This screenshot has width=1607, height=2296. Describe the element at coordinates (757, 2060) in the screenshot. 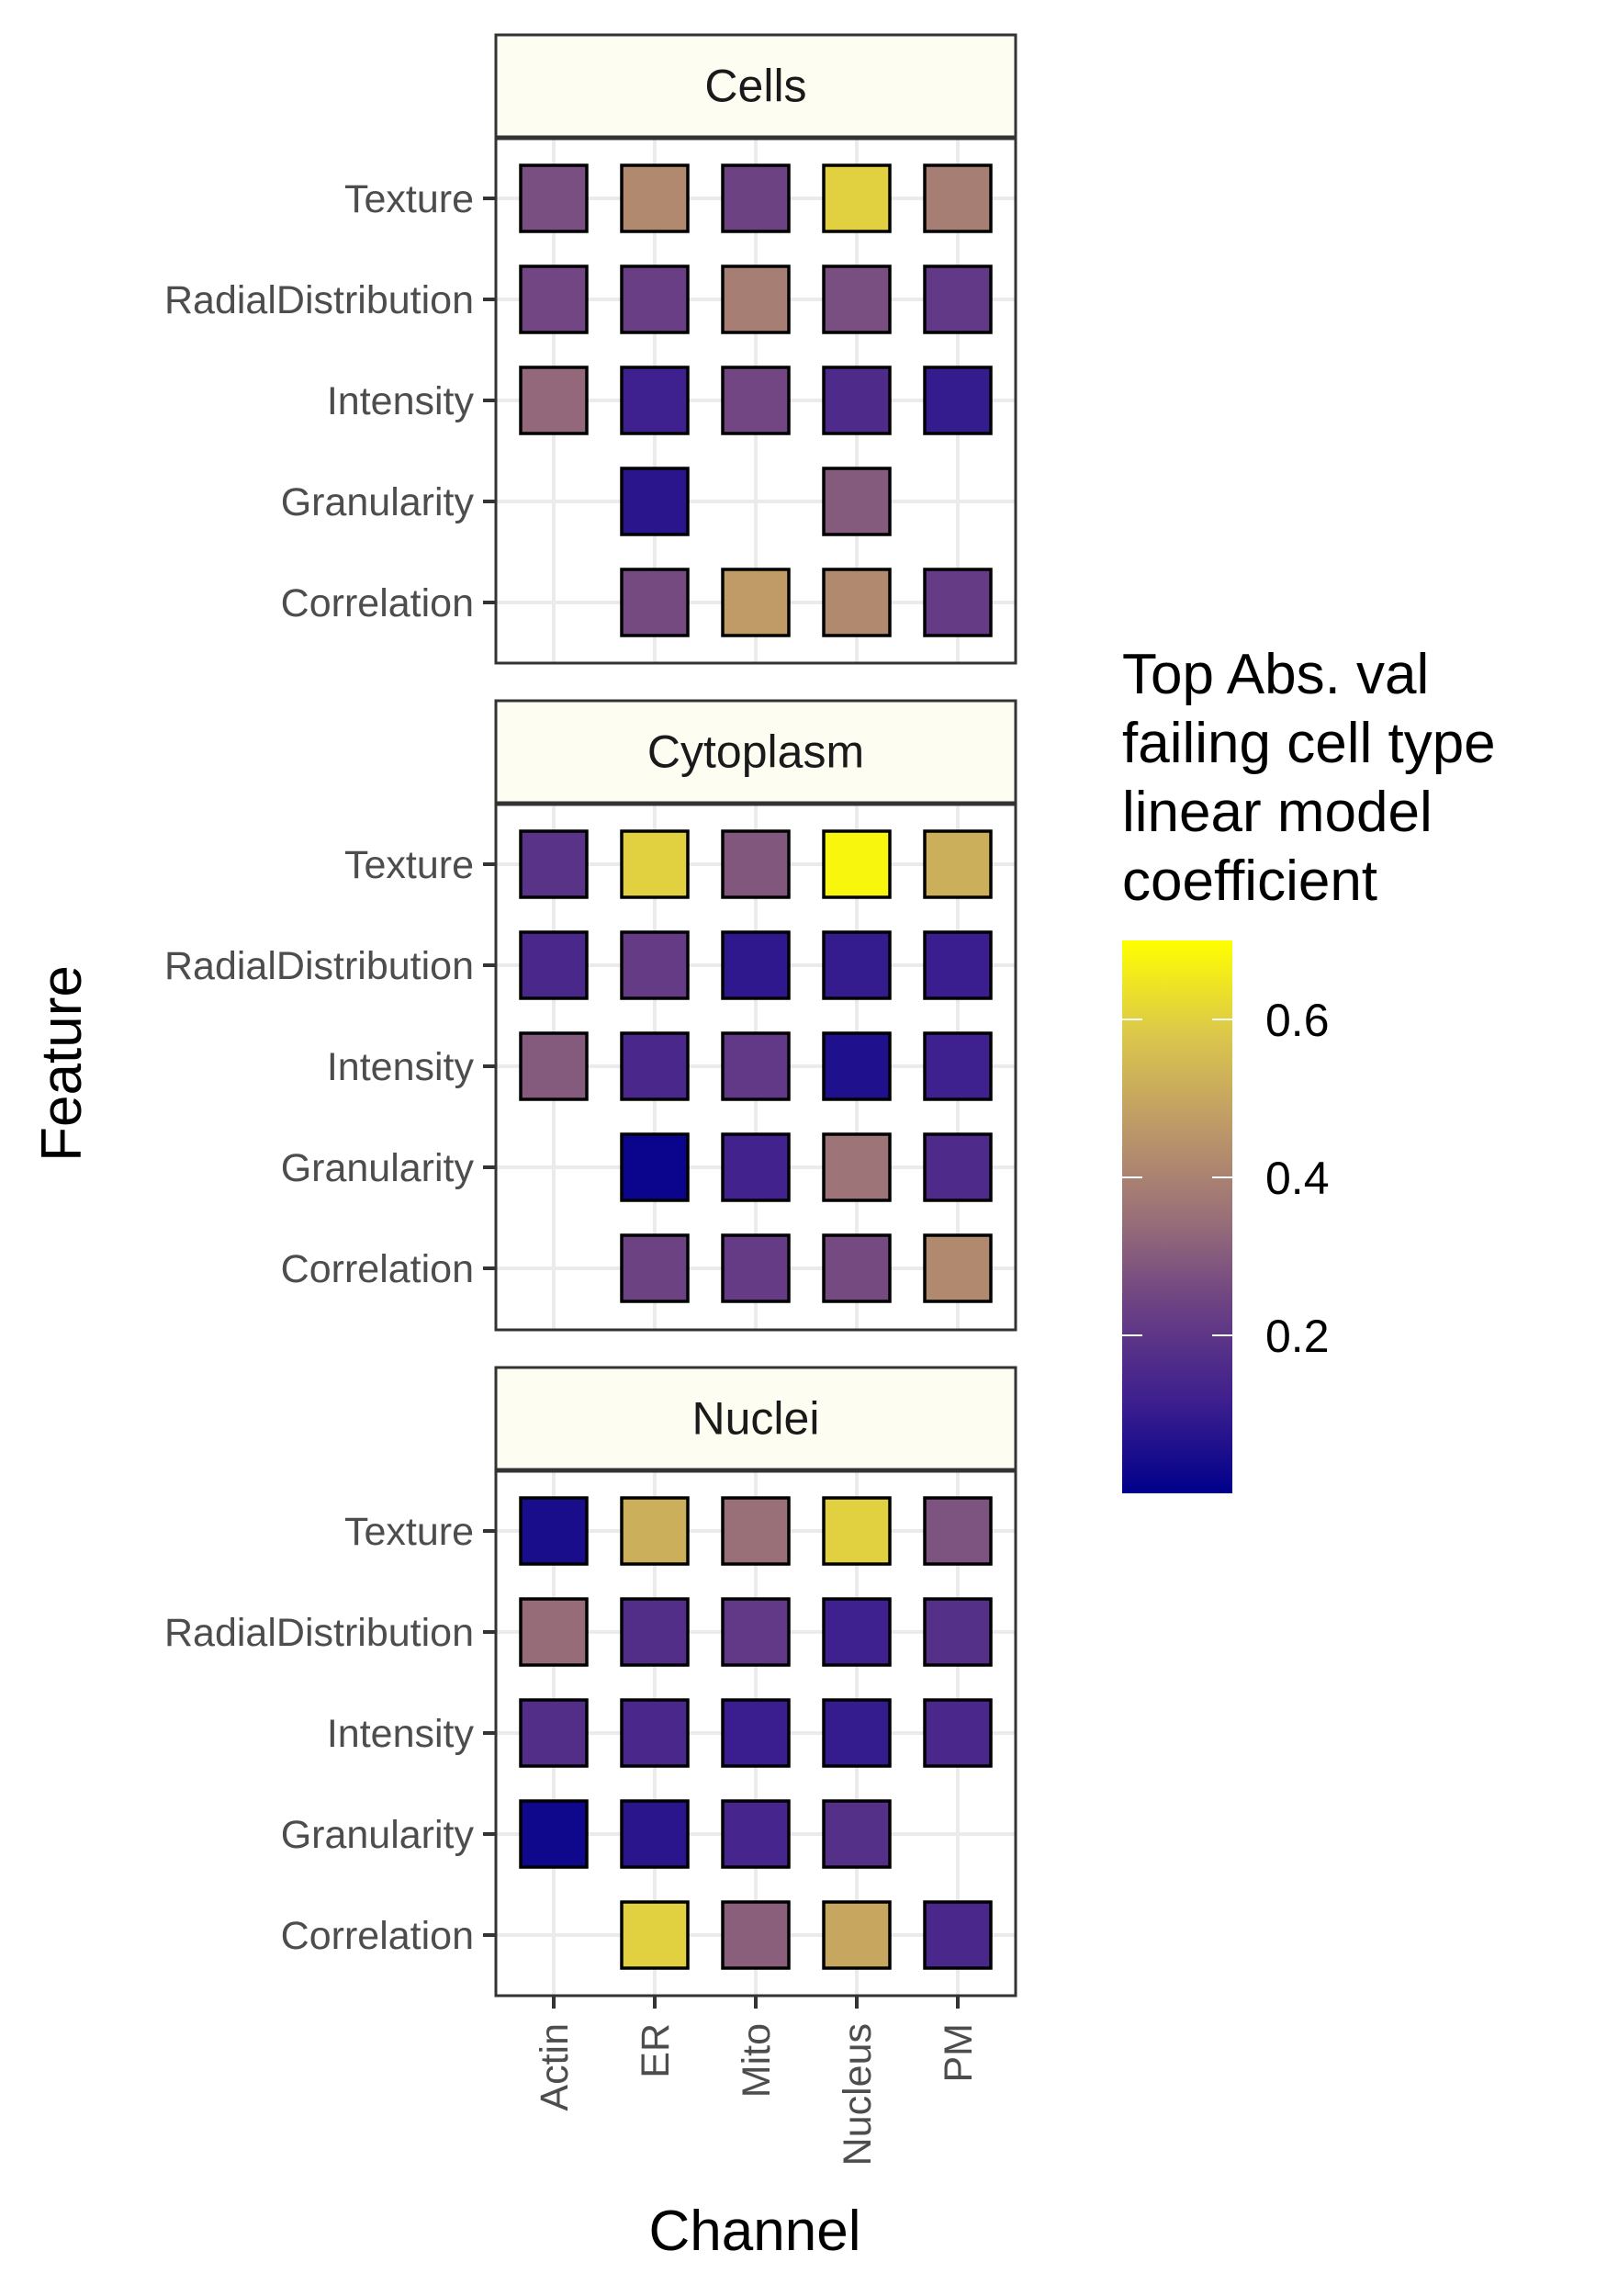

I see `x-tick-label-mito: Mito` at that location.